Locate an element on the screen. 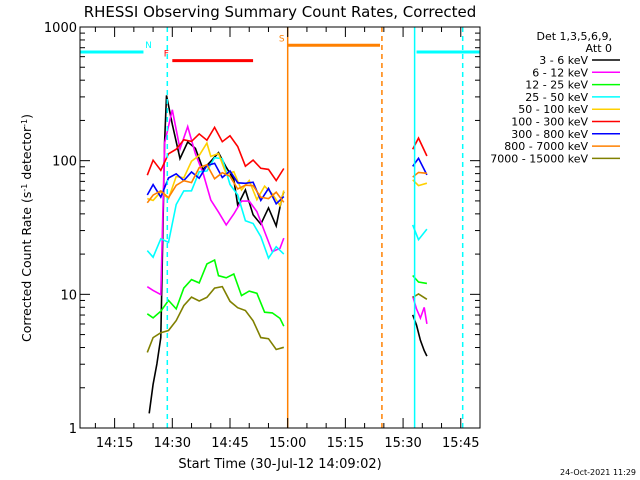 This screenshot has height=480, width=640. series-line-800-7000-kev is located at coordinates (215, 183).